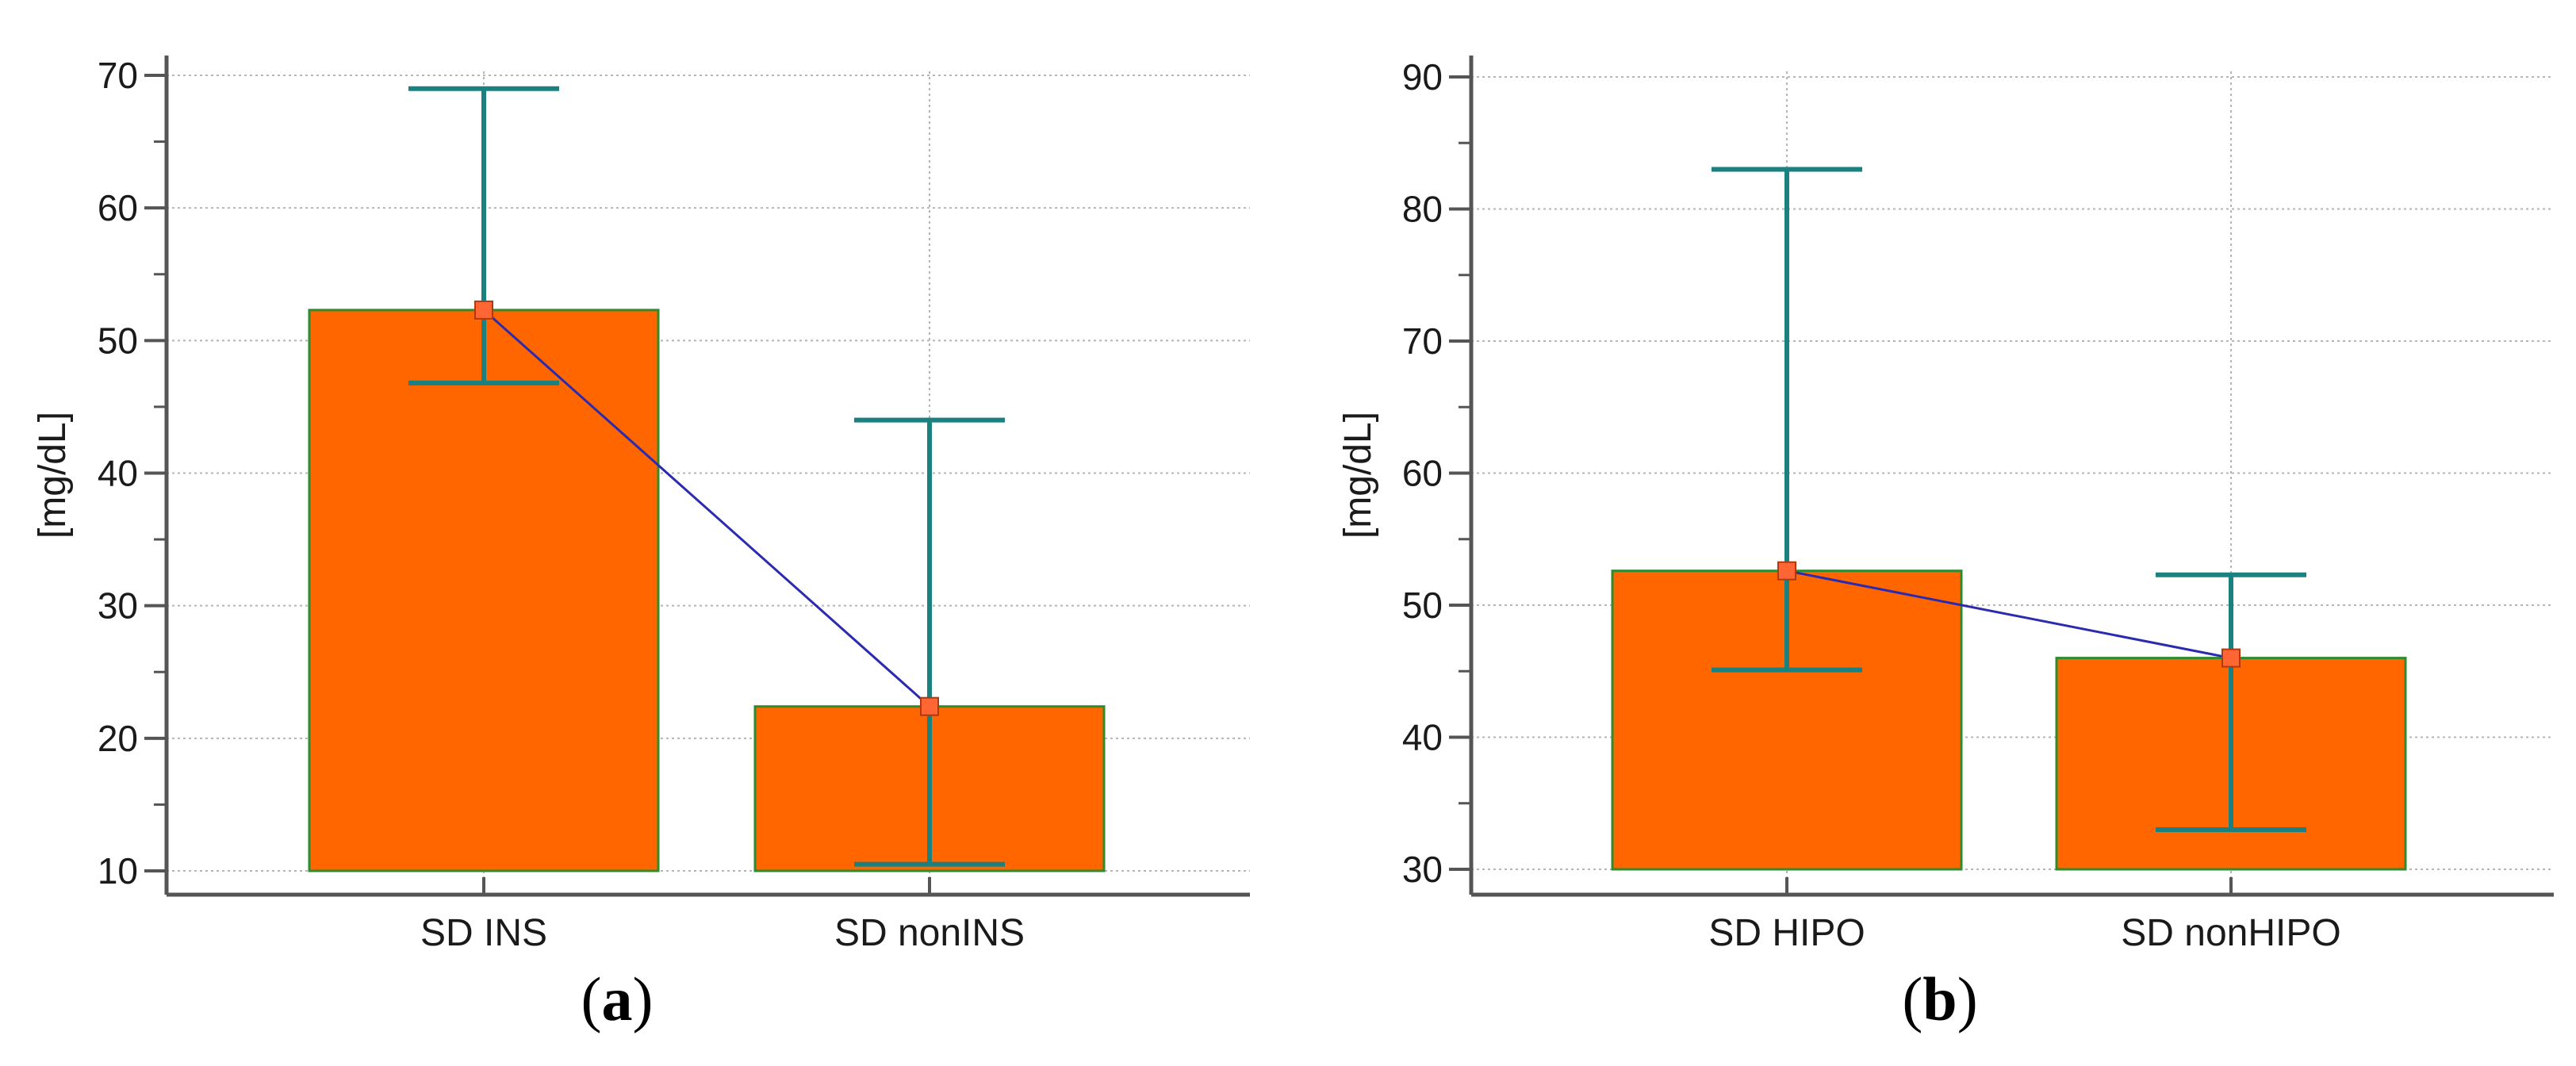 The height and width of the screenshot is (1066, 2576). I want to click on x-category-label: SD nonHIPO, so click(2230, 933).